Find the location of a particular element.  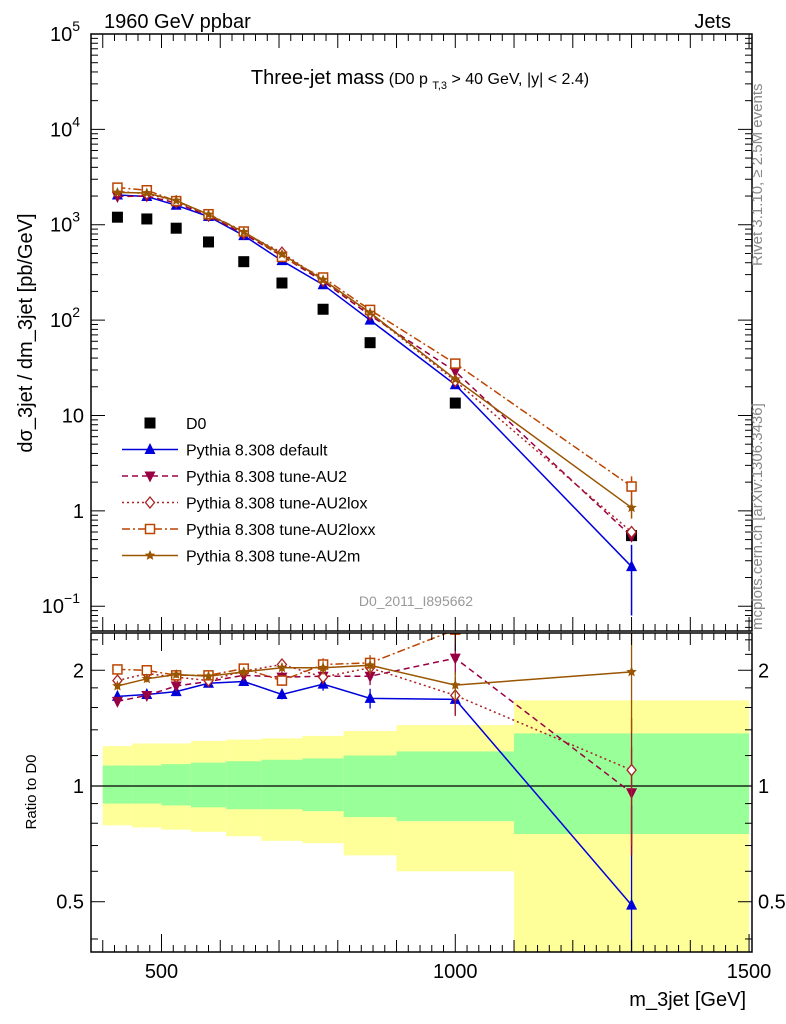

data-point-au2 is located at coordinates (455, 372).